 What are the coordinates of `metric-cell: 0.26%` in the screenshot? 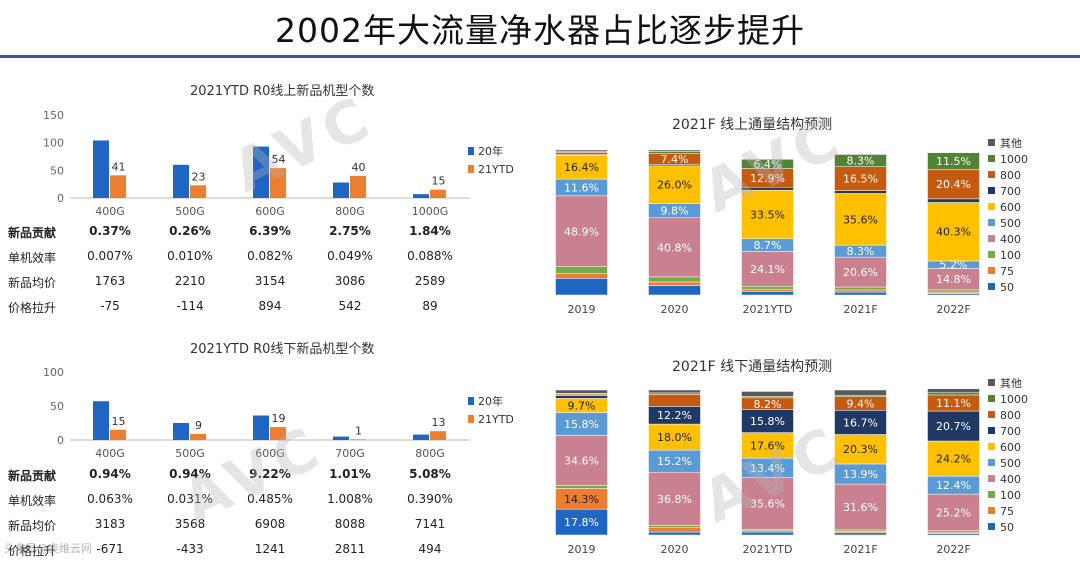 It's located at (190, 231).